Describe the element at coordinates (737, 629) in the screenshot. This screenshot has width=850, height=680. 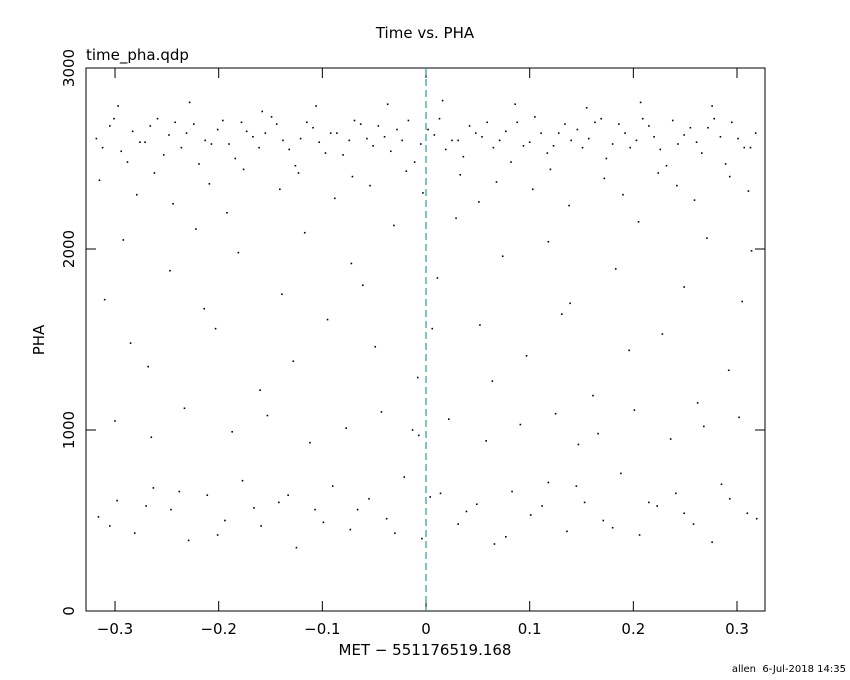
I see `x-tick-label: 0.3` at that location.